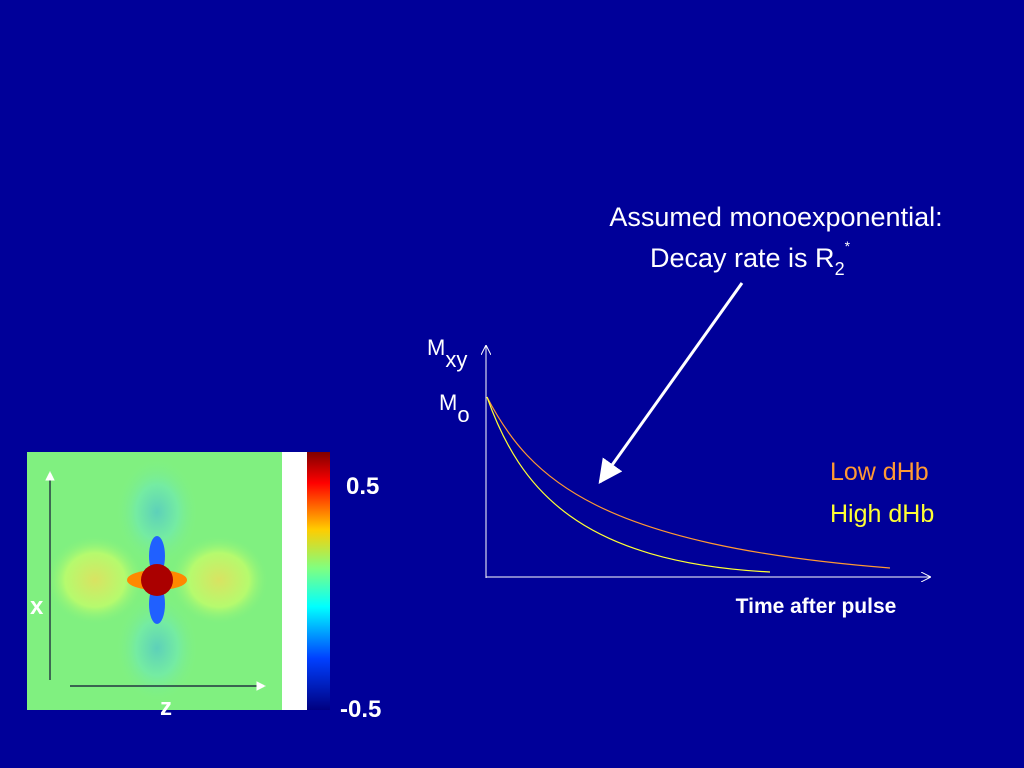 The image size is (1024, 768). What do you see at coordinates (816, 606) in the screenshot?
I see `x-axis-label: Time after pulse` at bounding box center [816, 606].